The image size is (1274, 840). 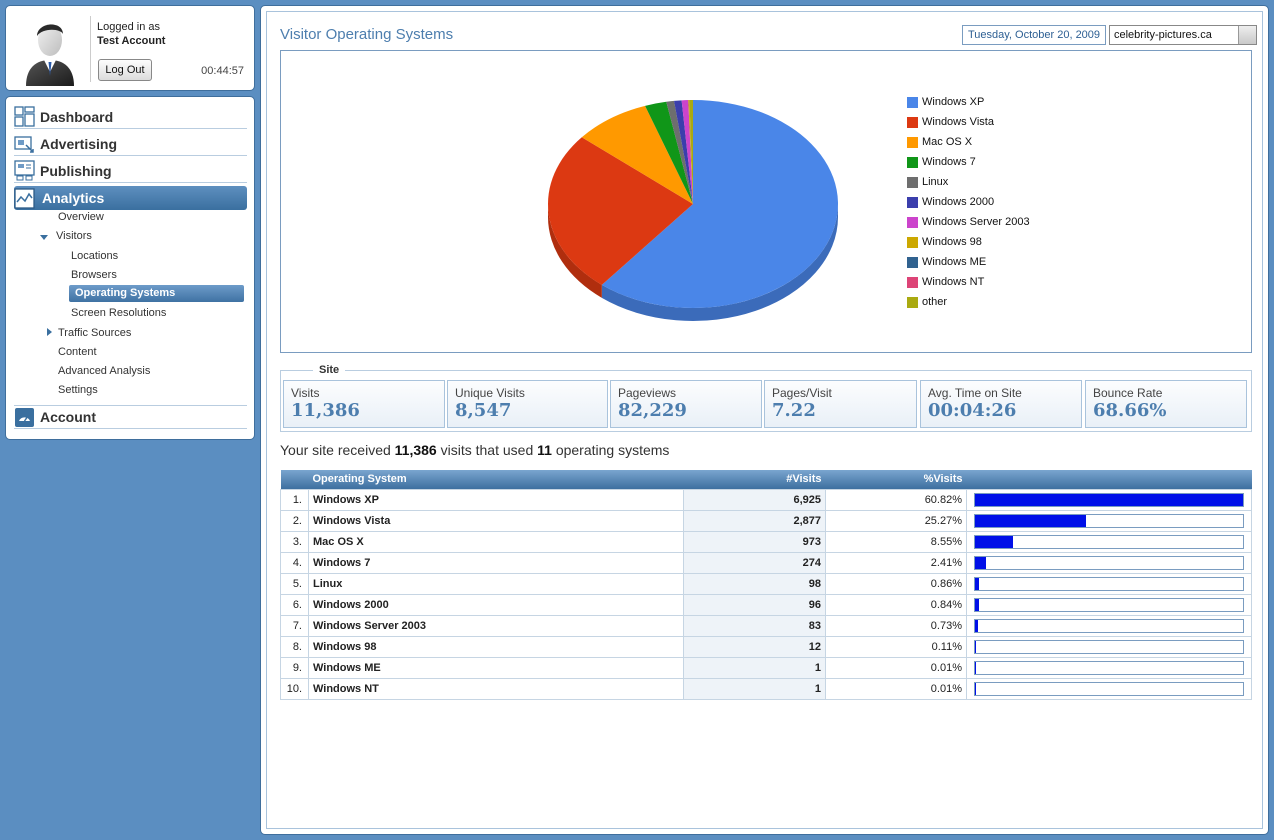 What do you see at coordinates (496, 583) in the screenshot?
I see `row-os-name: Linux` at bounding box center [496, 583].